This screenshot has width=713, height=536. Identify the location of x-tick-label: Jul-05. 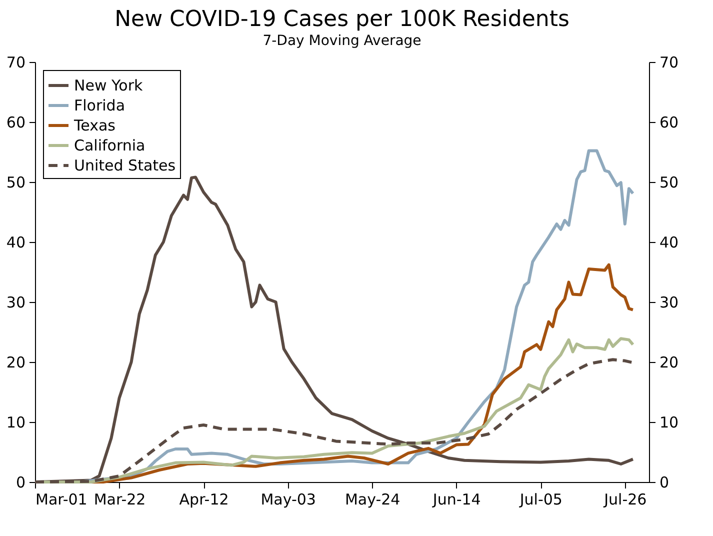
(540, 499).